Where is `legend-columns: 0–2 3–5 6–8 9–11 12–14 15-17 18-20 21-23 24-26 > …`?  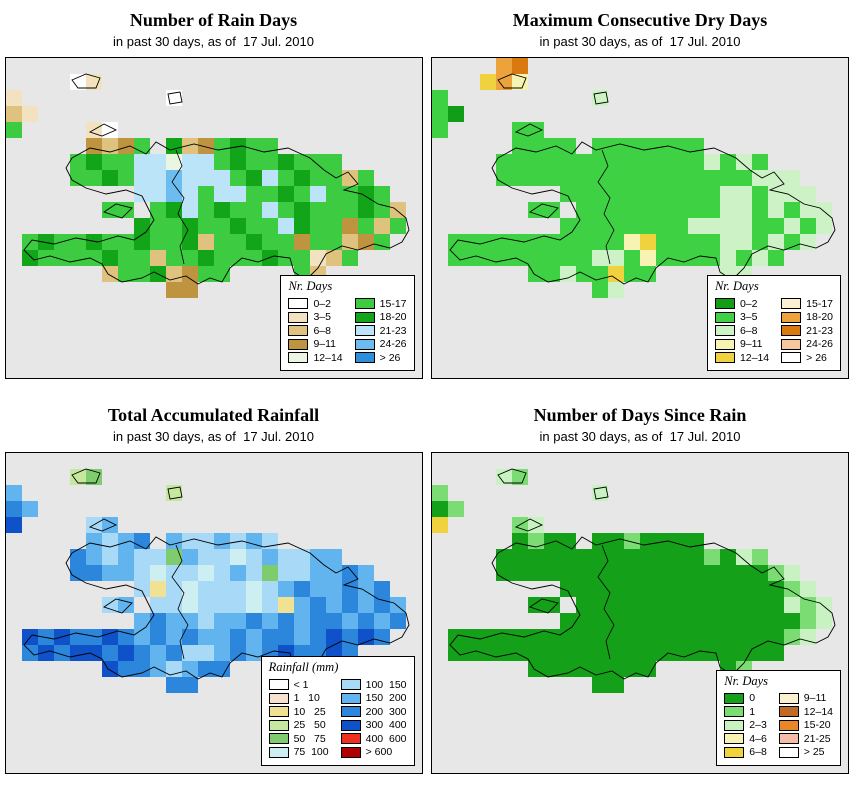
legend-columns: 0–2 3–5 6–8 9–11 12–14 15-17 18-20 21-23 24-26 > … is located at coordinates (347, 330).